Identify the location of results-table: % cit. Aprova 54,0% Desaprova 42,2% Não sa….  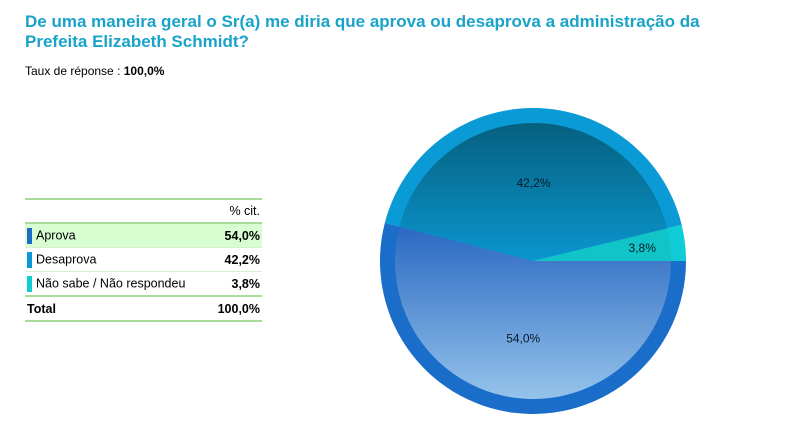
(143, 260).